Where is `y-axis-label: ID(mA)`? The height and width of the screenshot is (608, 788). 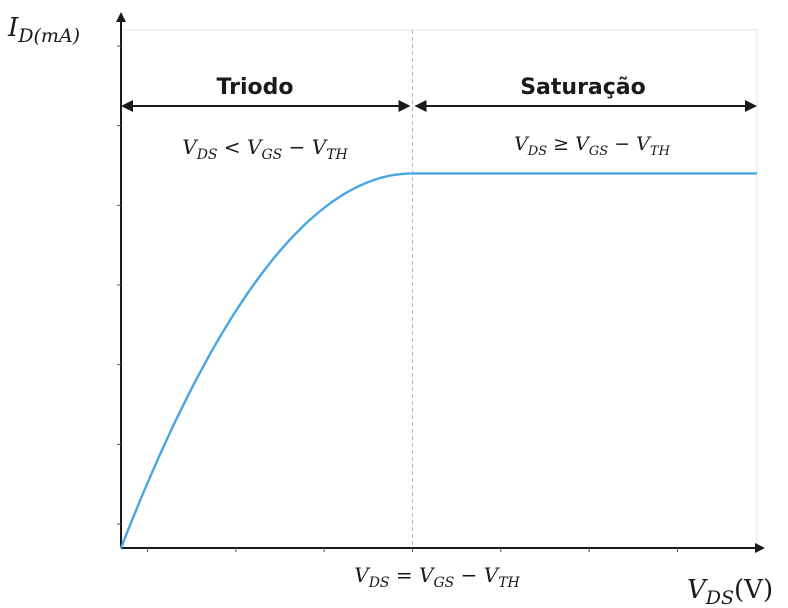
y-axis-label: ID(mA) is located at coordinates (43, 30).